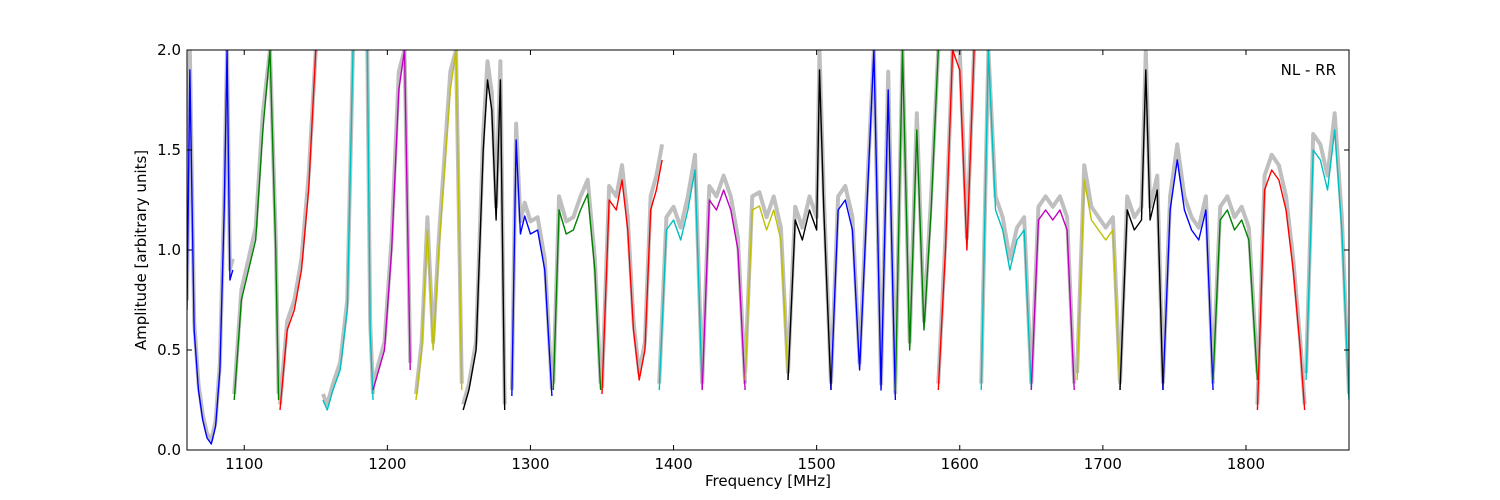 The height and width of the screenshot is (500, 1500). What do you see at coordinates (960, 464) in the screenshot?
I see `x-tick-label: 1600` at bounding box center [960, 464].